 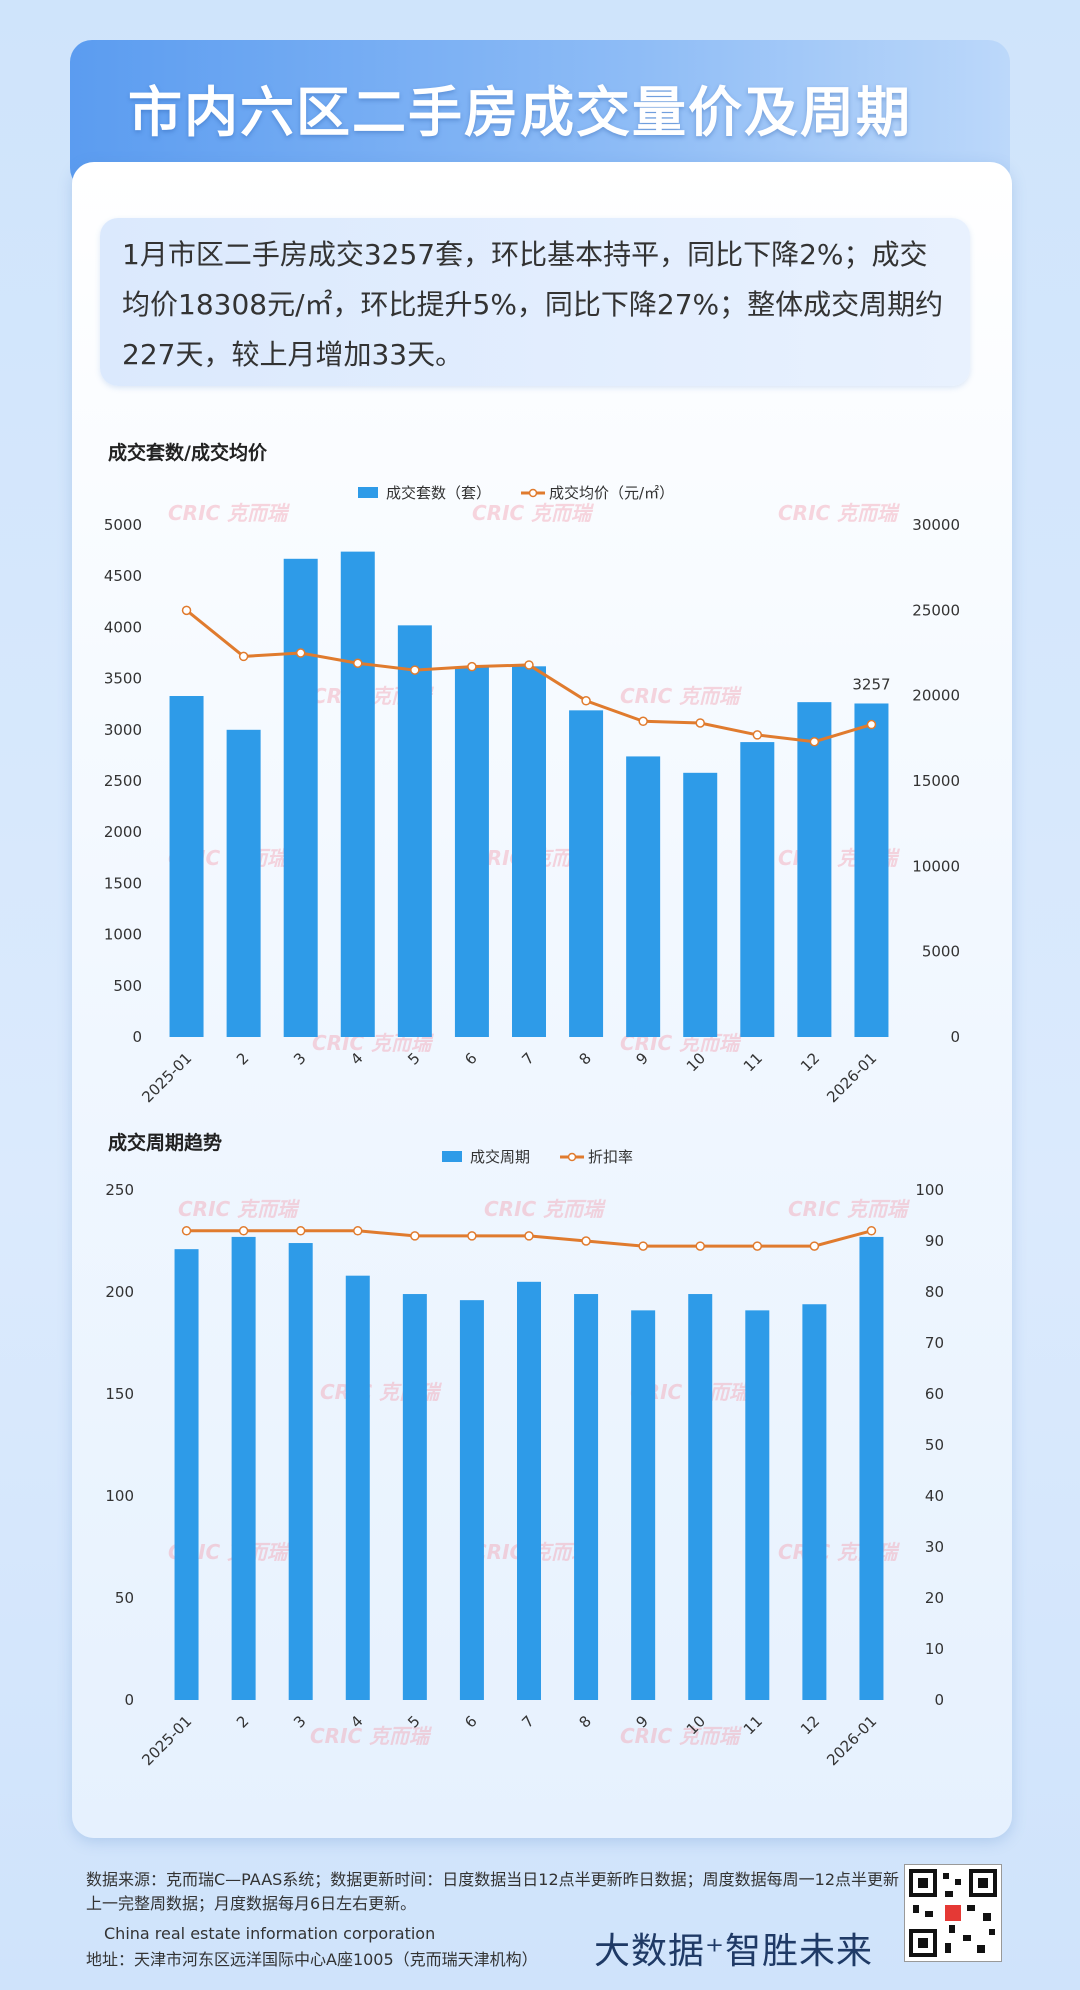 I want to click on y-left-tick-label: 250, so click(x=119, y=1190).